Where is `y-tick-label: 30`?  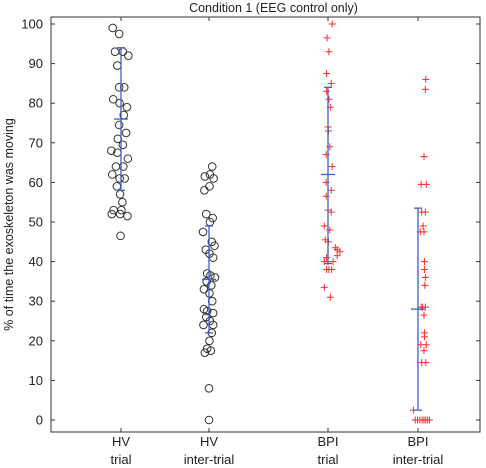
y-tick-label: 30 is located at coordinates (36, 301).